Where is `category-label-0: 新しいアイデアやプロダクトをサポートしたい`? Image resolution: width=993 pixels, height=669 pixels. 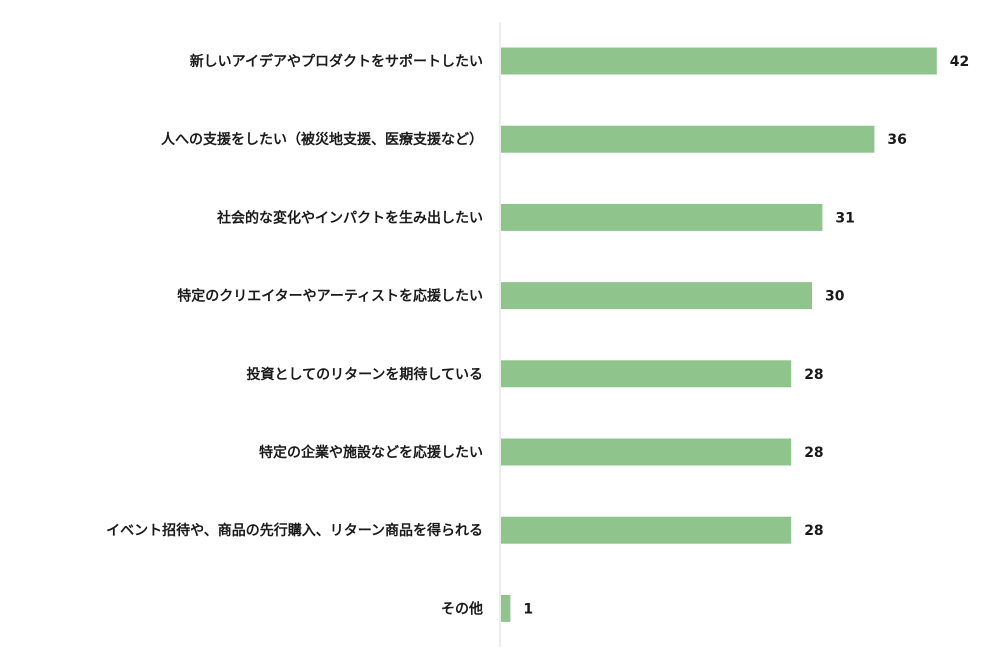 category-label-0: 新しいアイデアやプロダクトをサポートしたい is located at coordinates (336, 61).